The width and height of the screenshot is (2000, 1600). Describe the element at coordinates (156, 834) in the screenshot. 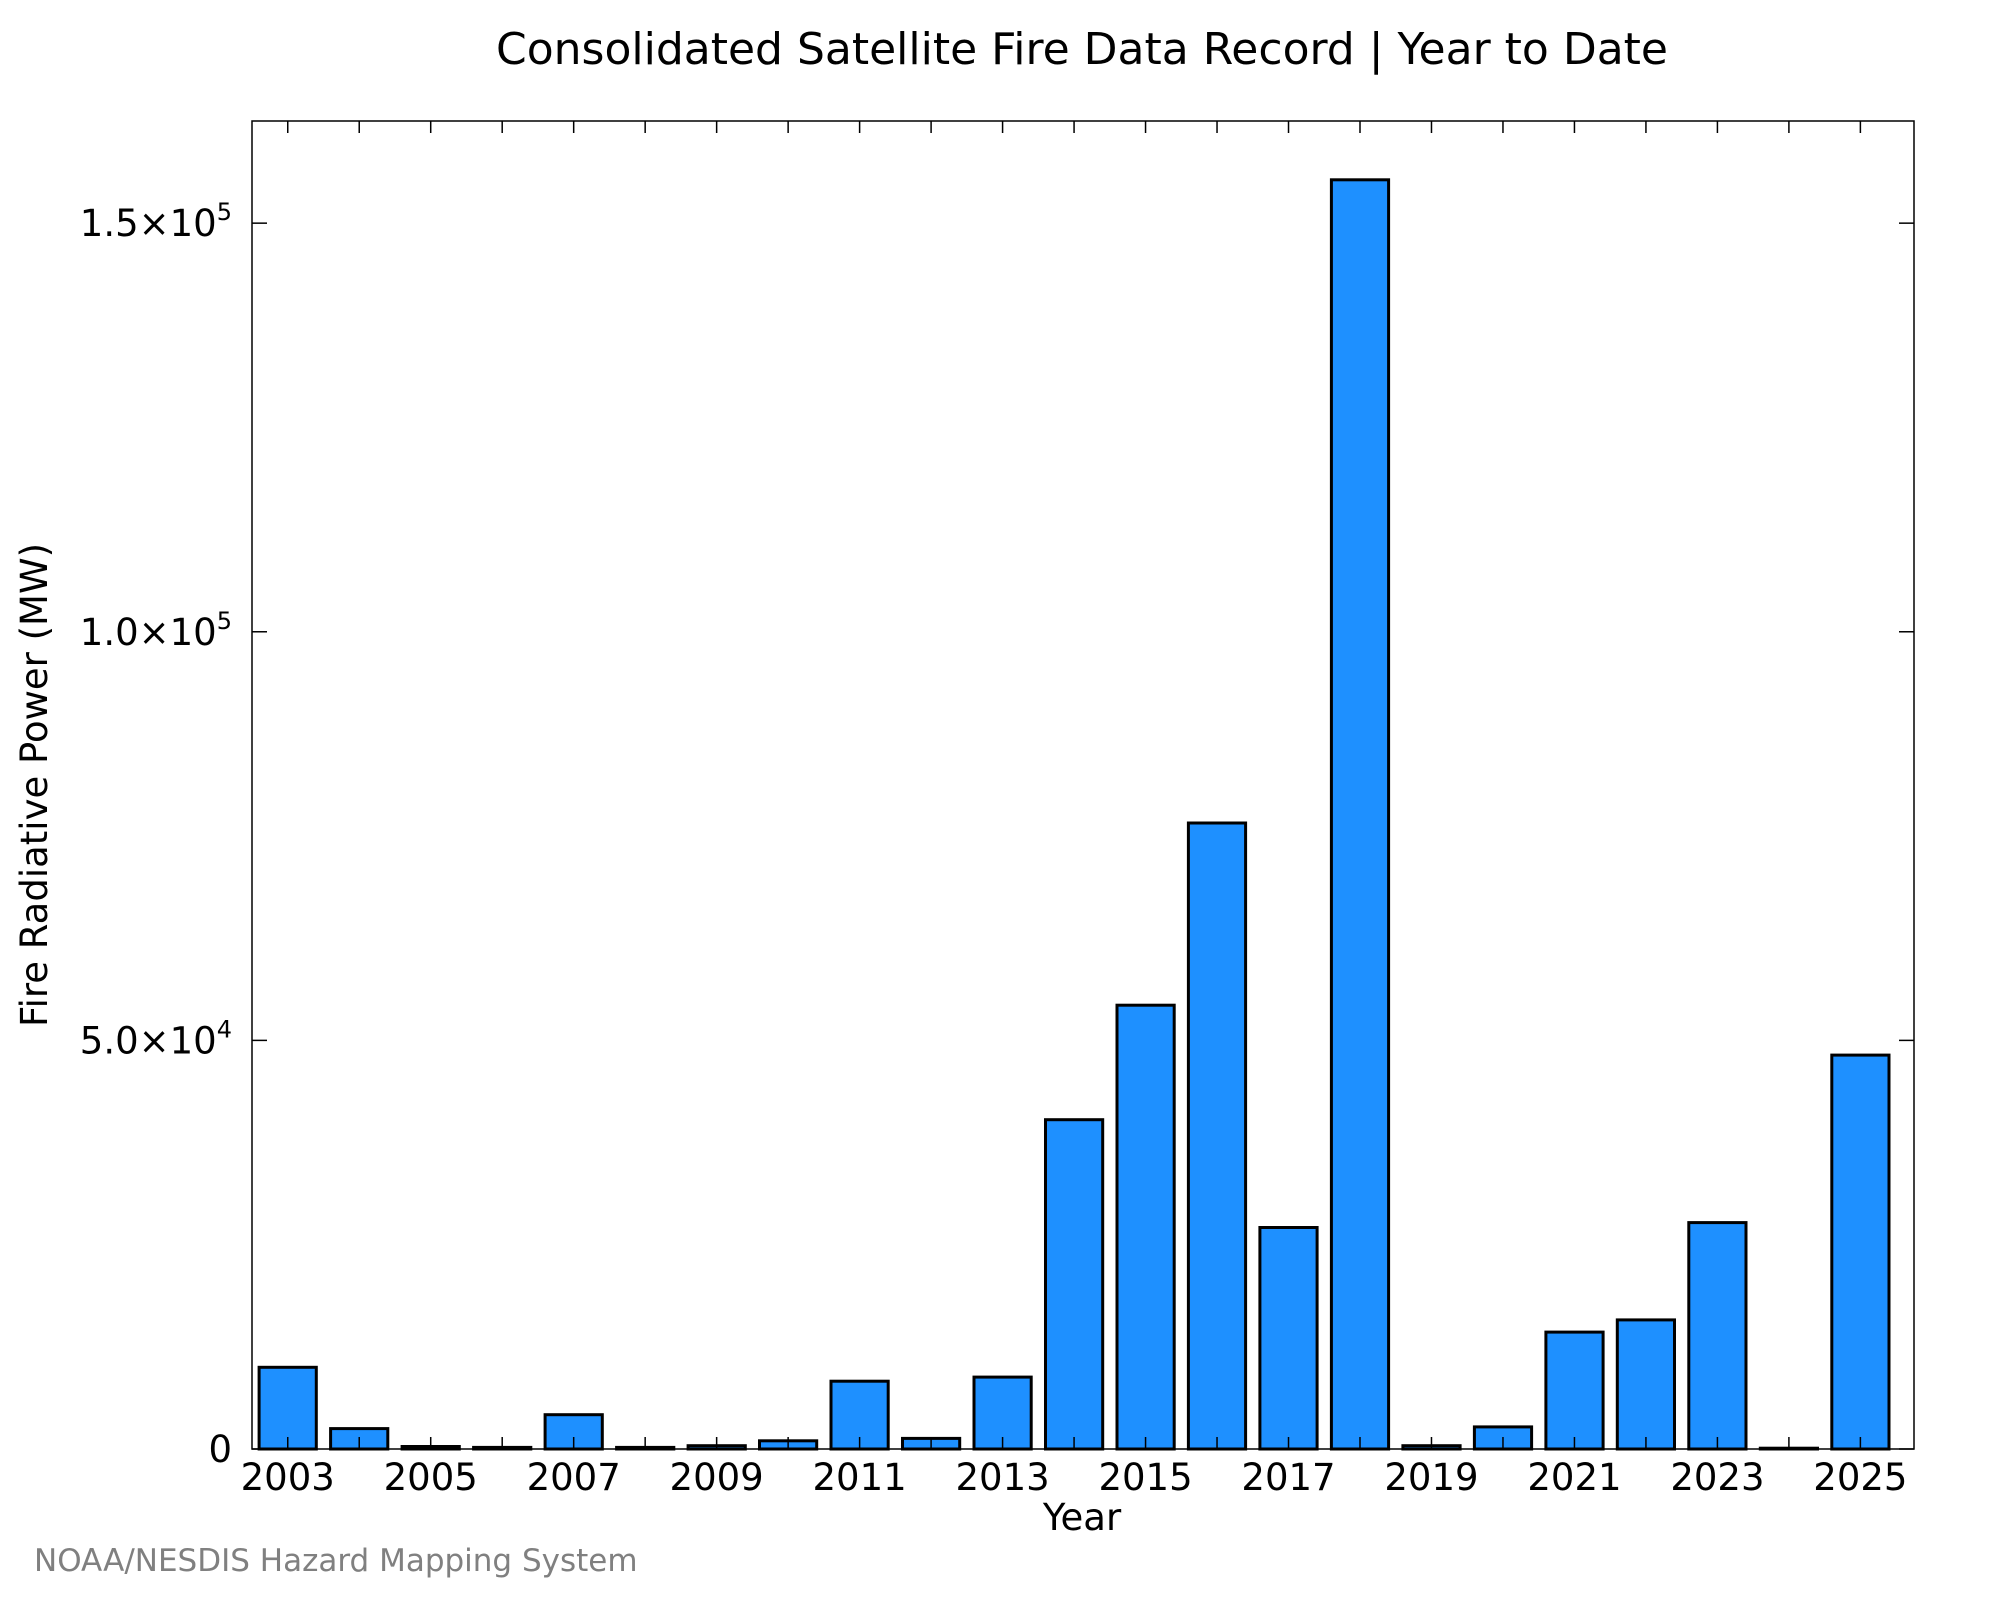

I see `y-tick-labels: 0 5.0×10⁴ 1.0×10⁵ 1.5×10⁵` at that location.